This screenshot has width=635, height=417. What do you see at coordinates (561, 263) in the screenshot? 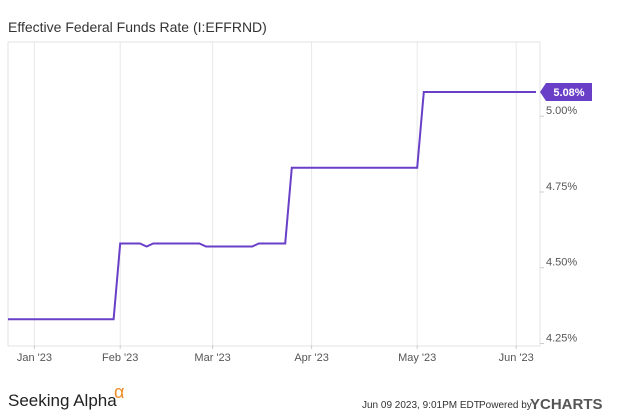
I see `y-tick-label: 4.50%` at bounding box center [561, 263].